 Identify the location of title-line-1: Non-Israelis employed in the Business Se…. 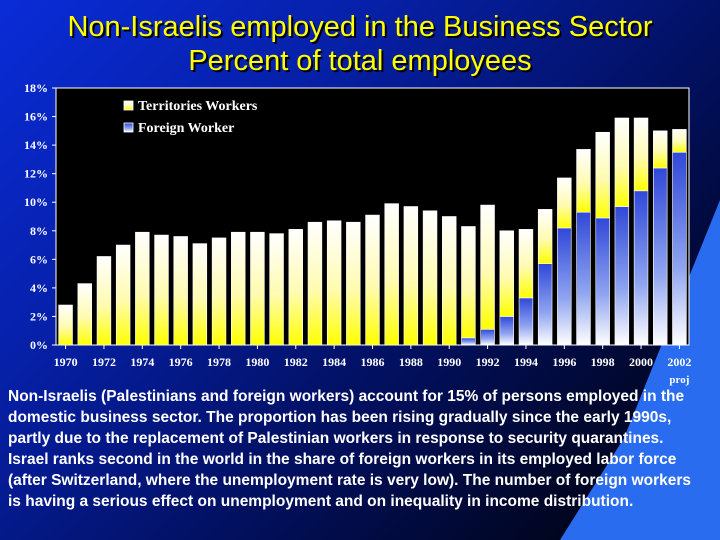
(360, 27).